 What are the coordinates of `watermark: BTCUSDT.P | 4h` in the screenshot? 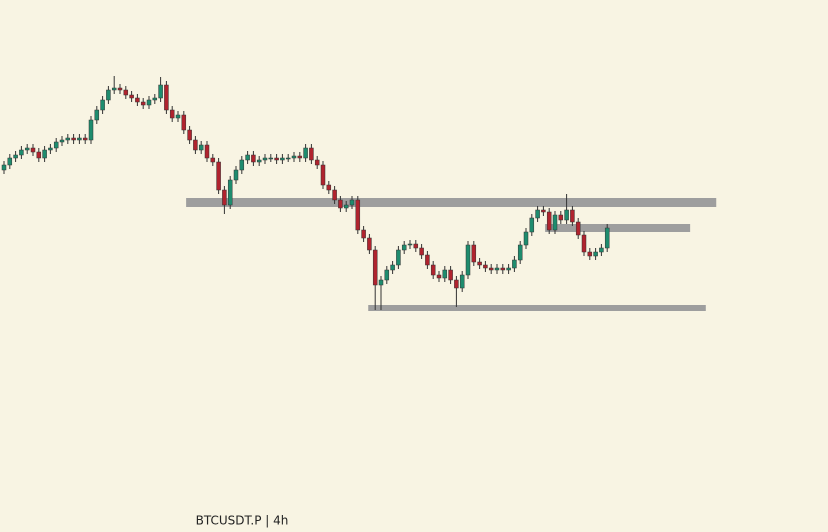 It's located at (242, 521).